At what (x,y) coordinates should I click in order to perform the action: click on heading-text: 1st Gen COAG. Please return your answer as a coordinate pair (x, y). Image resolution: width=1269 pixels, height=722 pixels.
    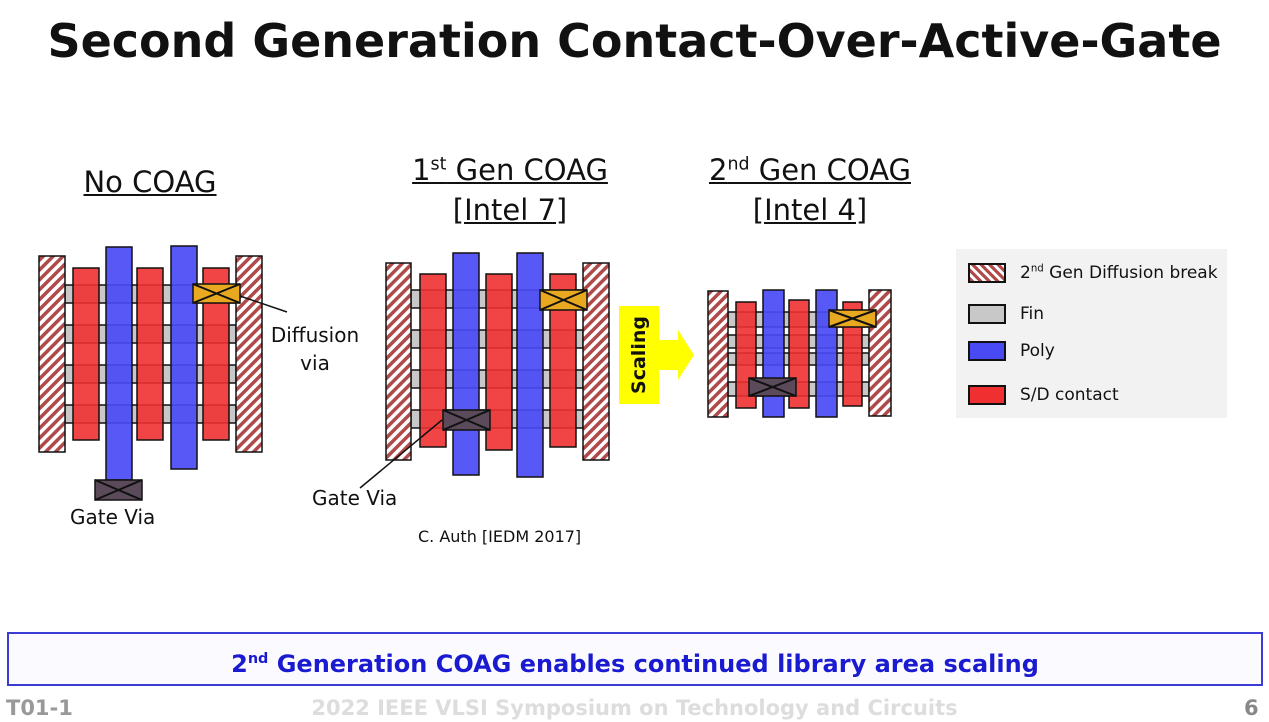
    Looking at the image, I should click on (510, 170).